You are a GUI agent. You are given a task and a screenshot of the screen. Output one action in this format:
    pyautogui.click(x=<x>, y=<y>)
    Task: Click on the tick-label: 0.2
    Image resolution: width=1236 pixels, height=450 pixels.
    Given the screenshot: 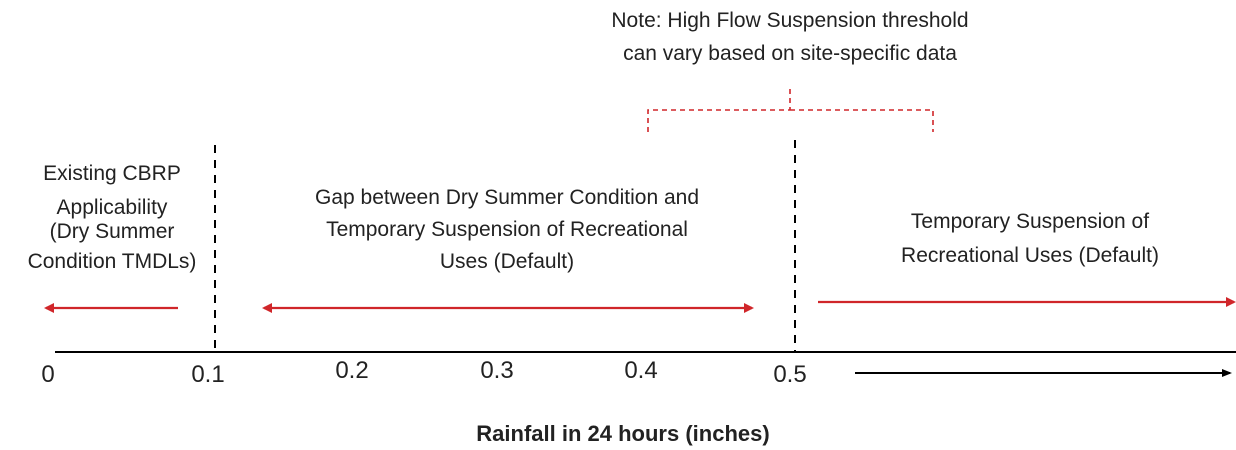 What is the action you would take?
    pyautogui.click(x=351, y=370)
    